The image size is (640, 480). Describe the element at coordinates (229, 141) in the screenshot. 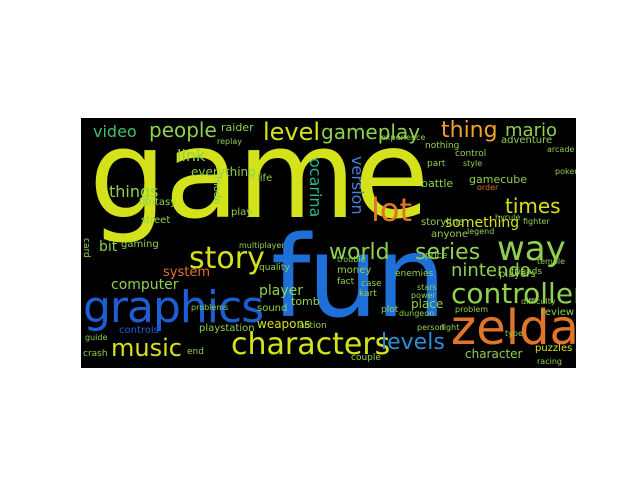

I see `word-replay: replay` at that location.